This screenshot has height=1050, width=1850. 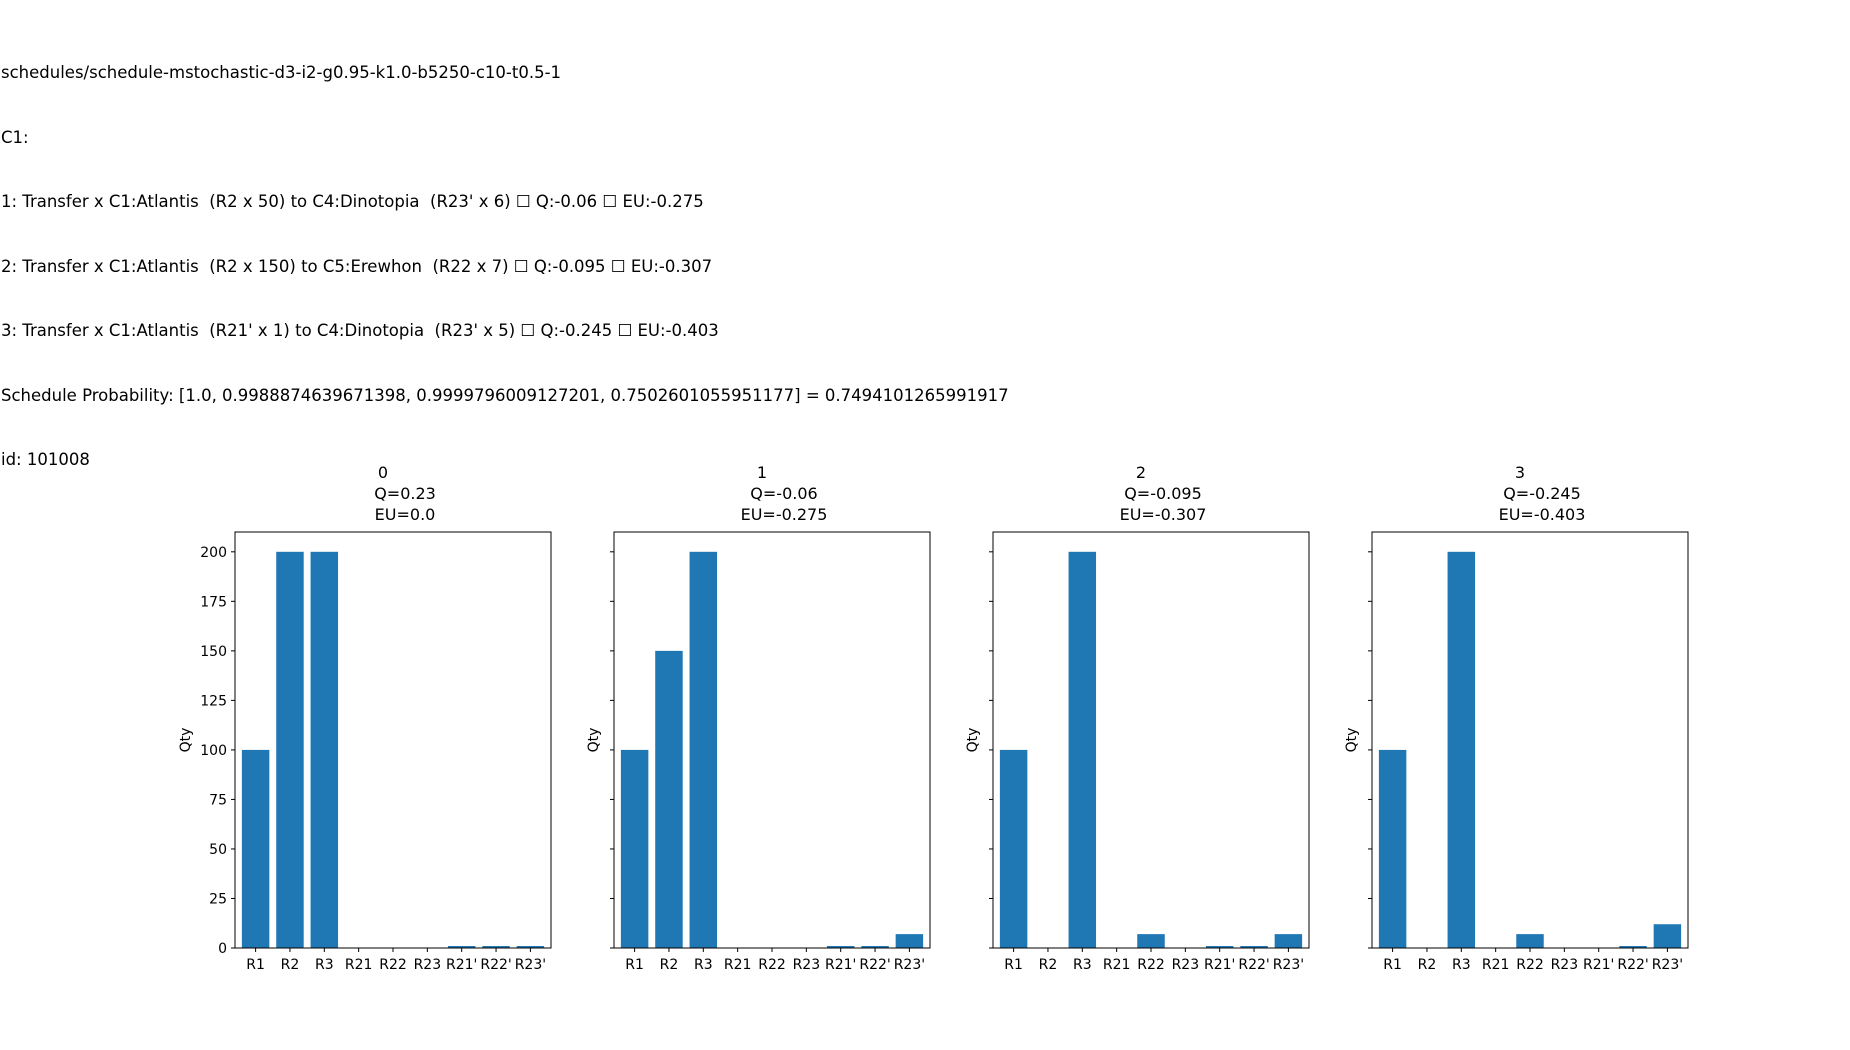 I want to click on panel-0-xtick-label-R21': R21', so click(x=461, y=965).